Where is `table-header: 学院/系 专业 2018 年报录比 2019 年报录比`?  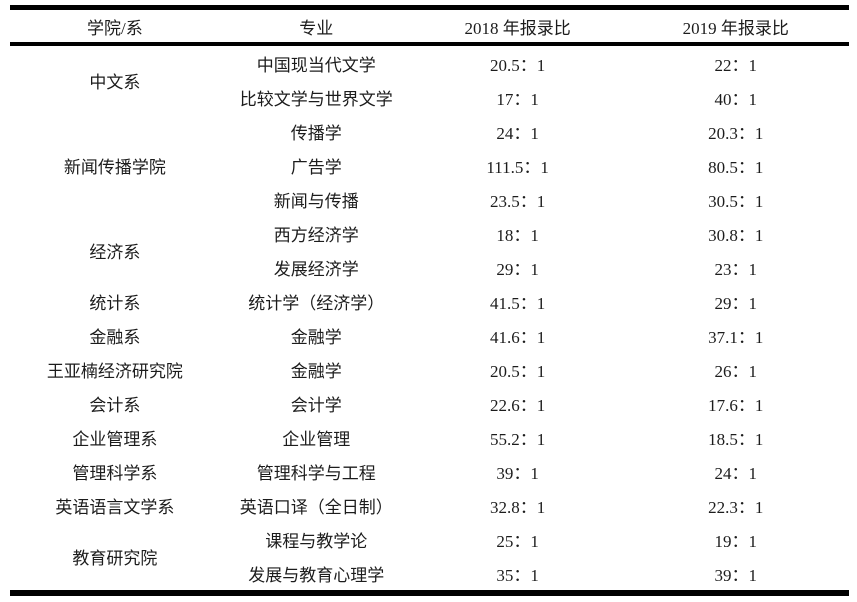 table-header: 学院/系 专业 2018 年报录比 2019 年报录比 is located at coordinates (429, 26).